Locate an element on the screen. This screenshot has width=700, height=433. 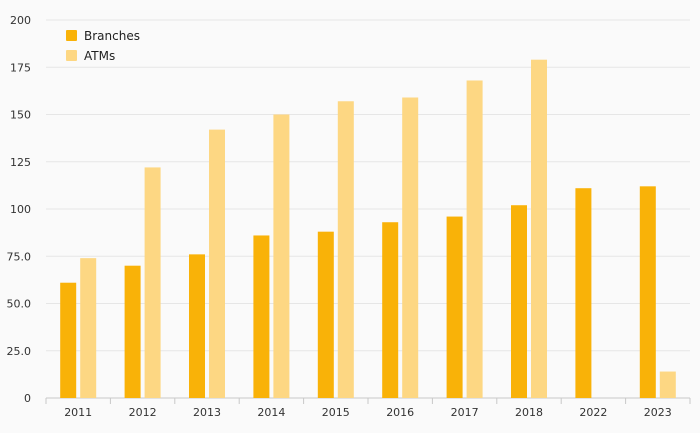
legend: Branches ATMs is located at coordinates (103, 46).